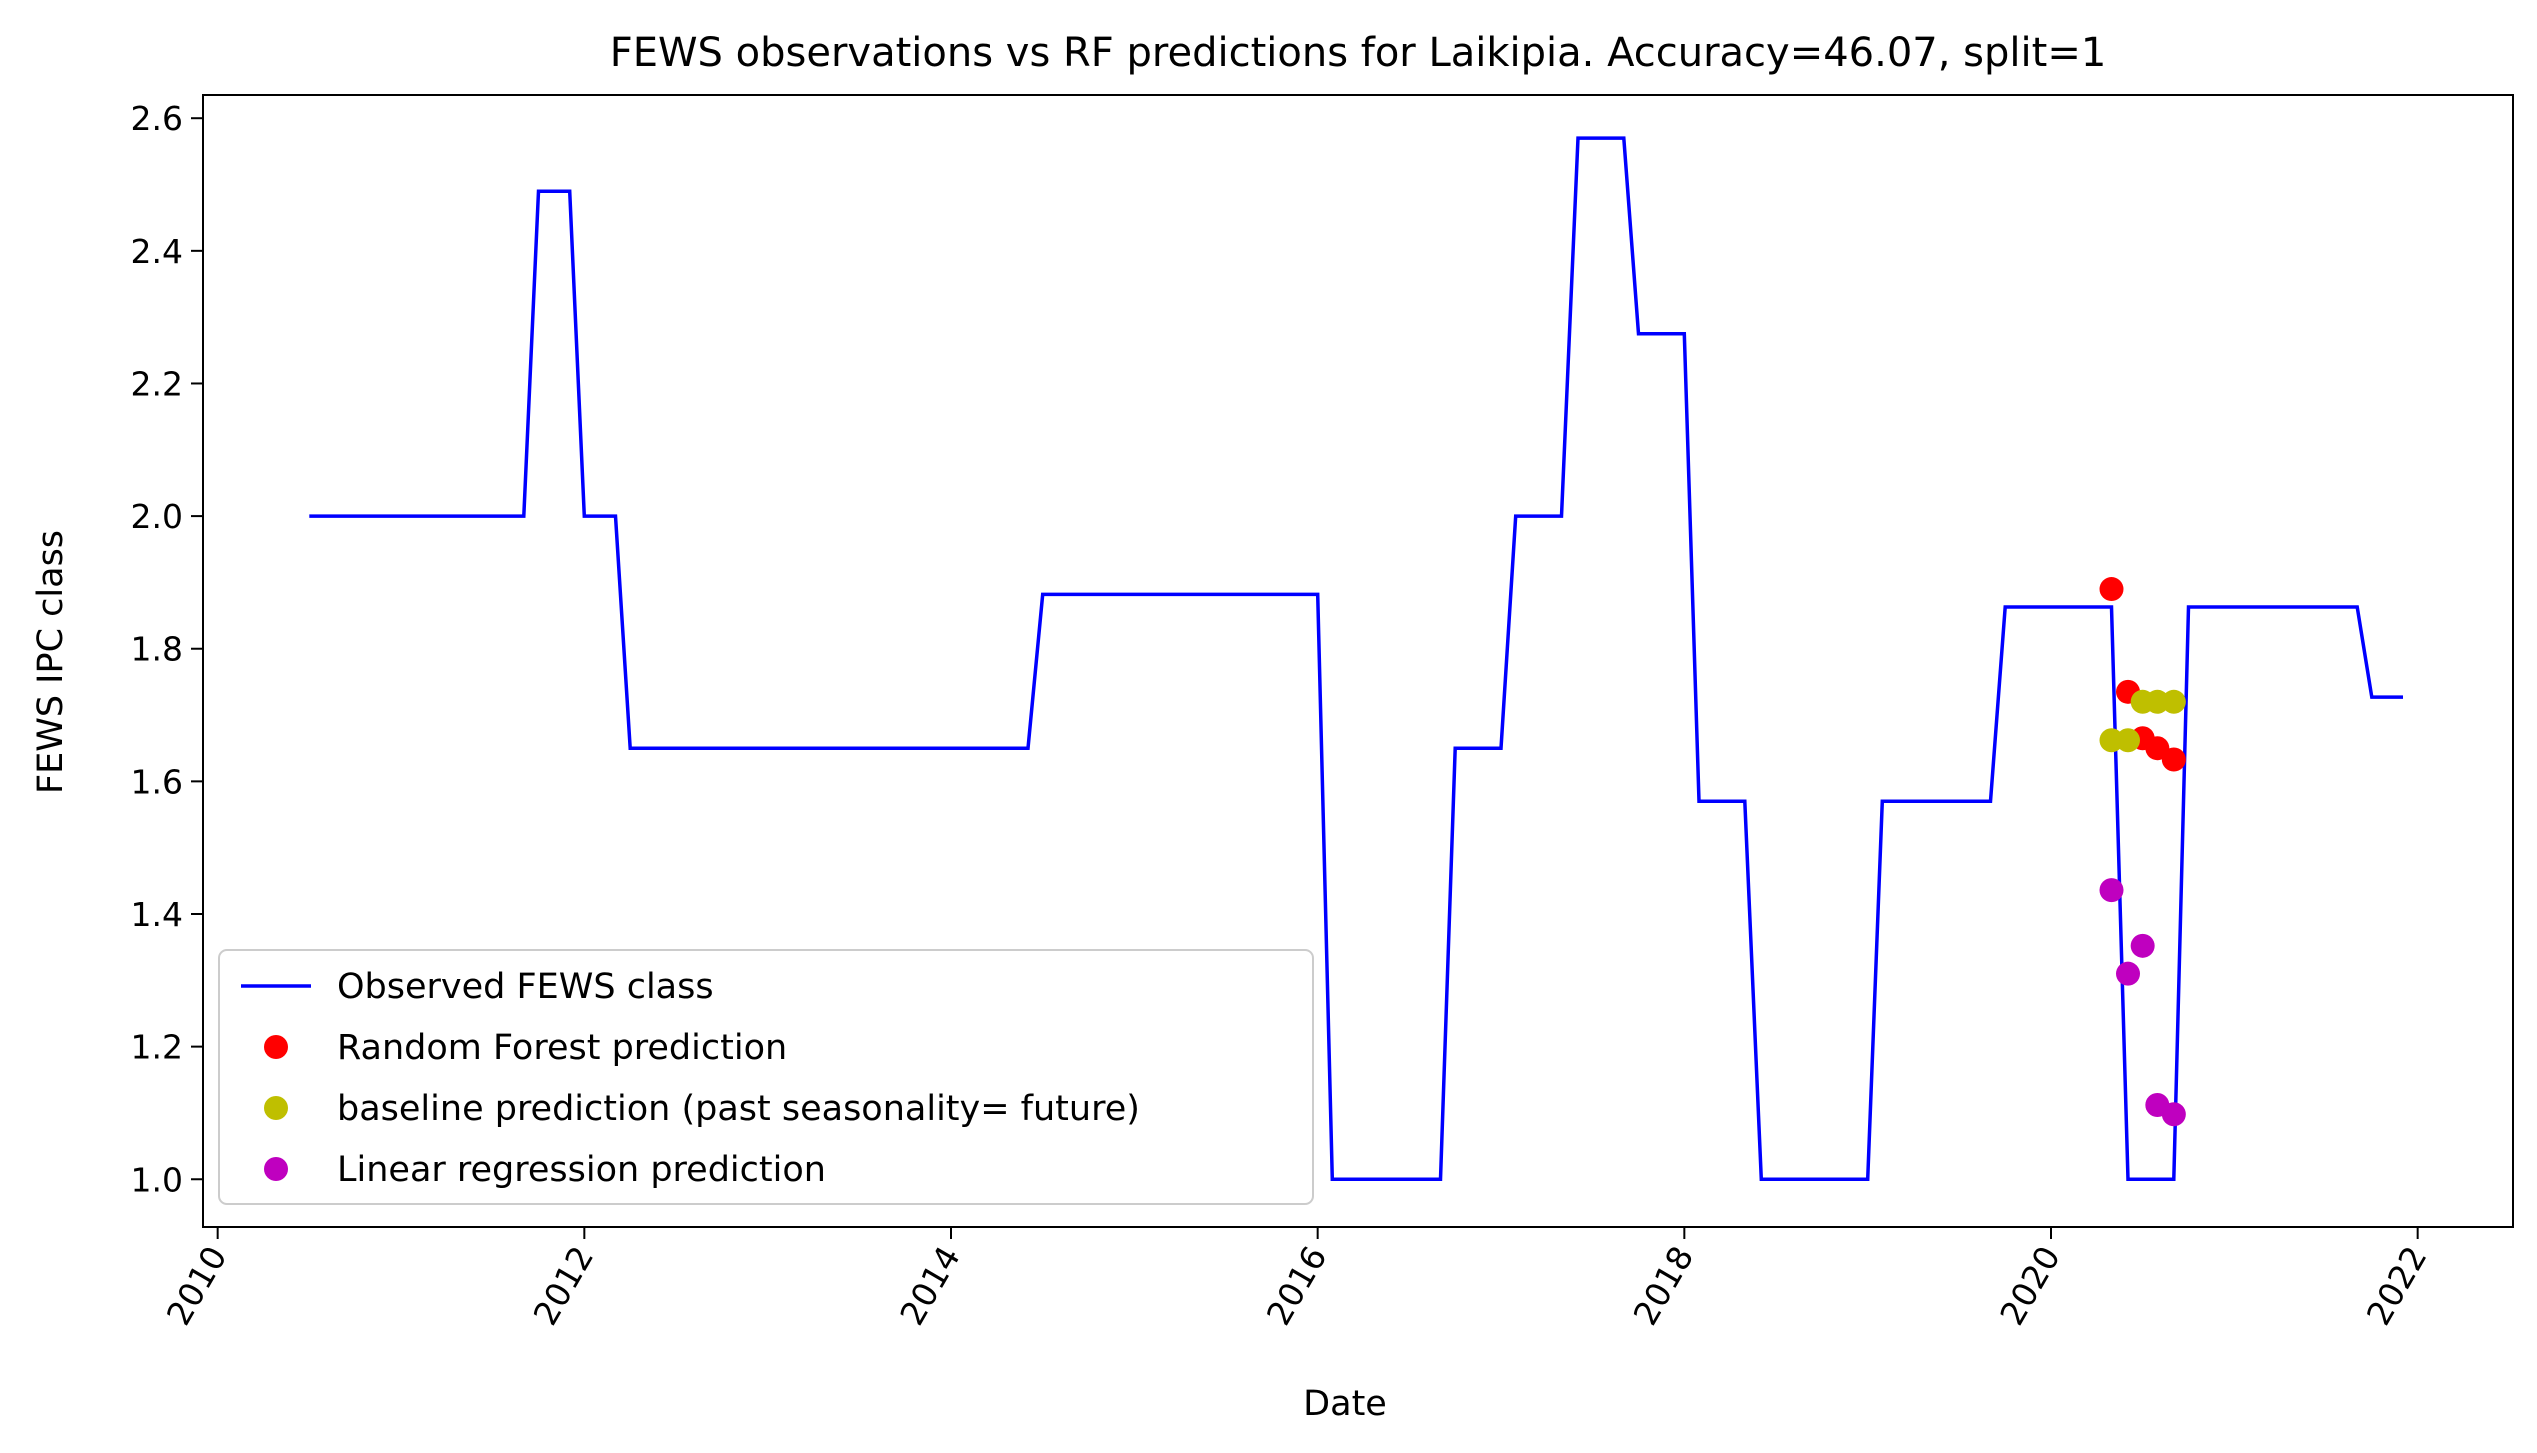 The height and width of the screenshot is (1453, 2537). Describe the element at coordinates (51, 662) in the screenshot. I see `y-axis-label: FEWS IPC class` at that location.